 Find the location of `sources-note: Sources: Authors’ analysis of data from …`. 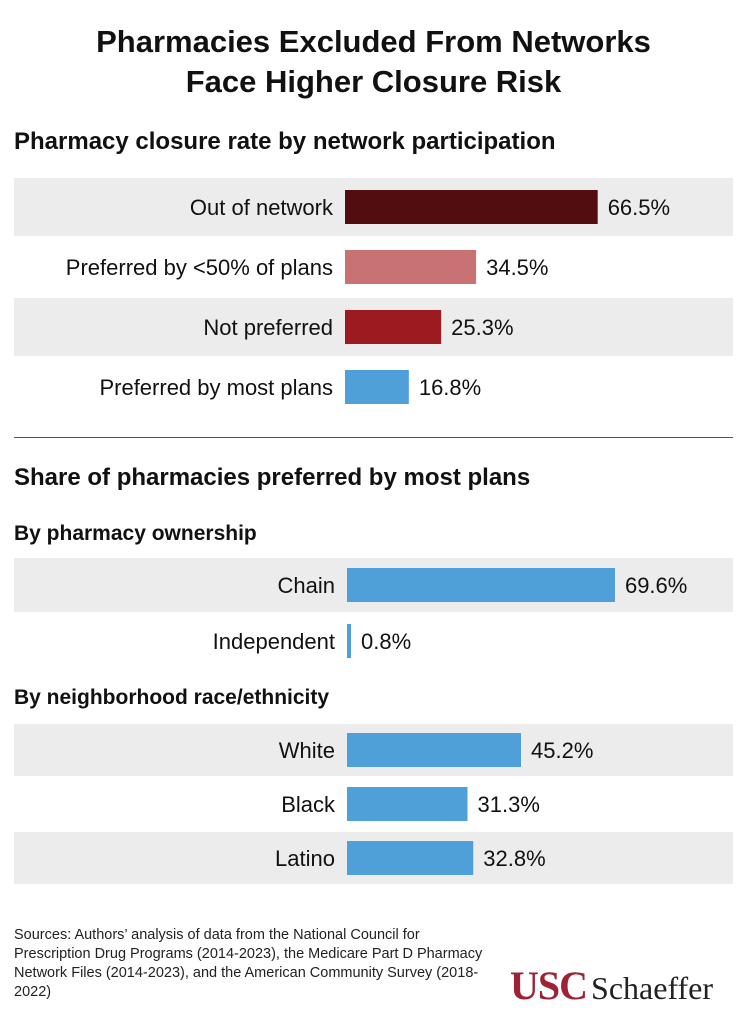

sources-note: Sources: Authors’ analysis of data from … is located at coordinates (248, 963).